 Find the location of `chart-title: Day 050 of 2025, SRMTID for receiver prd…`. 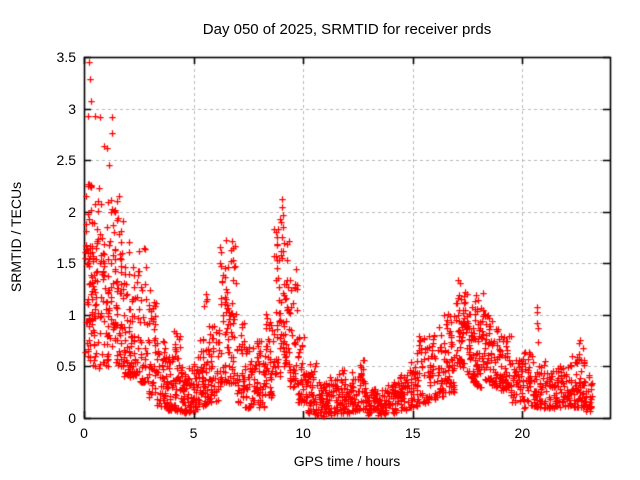

chart-title: Day 050 of 2025, SRMTID for receiver prd… is located at coordinates (347, 29).